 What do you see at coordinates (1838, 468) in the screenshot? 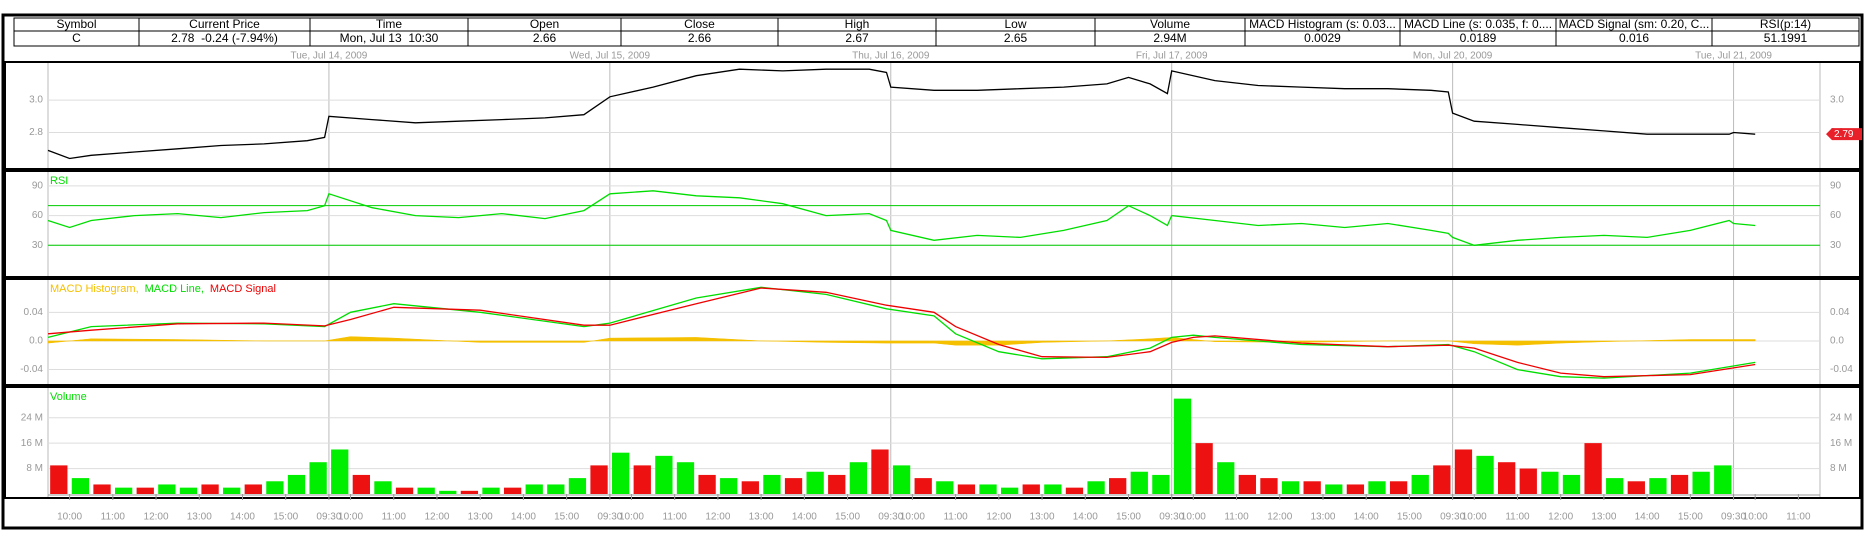
I see `y-tick-label-right: 8 M` at bounding box center [1838, 468].